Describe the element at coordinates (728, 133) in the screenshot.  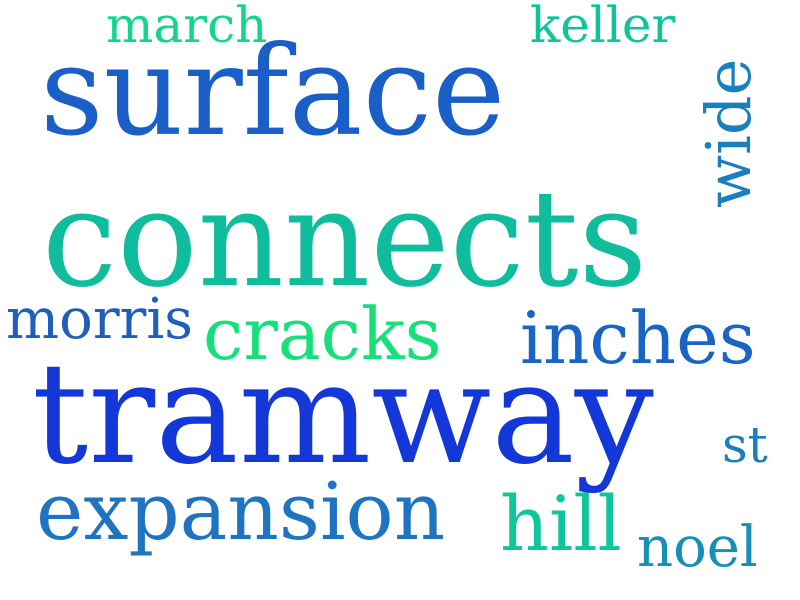
I see `word-wide: wide` at that location.